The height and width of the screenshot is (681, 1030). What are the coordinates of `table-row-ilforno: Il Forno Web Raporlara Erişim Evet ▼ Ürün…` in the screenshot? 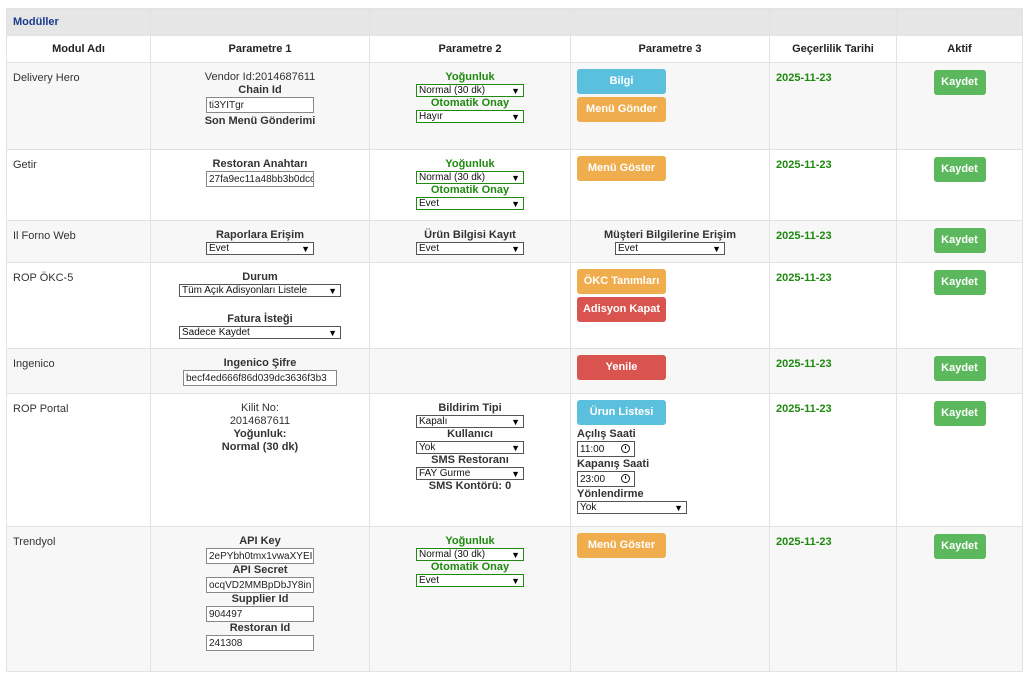 It's located at (514, 241).